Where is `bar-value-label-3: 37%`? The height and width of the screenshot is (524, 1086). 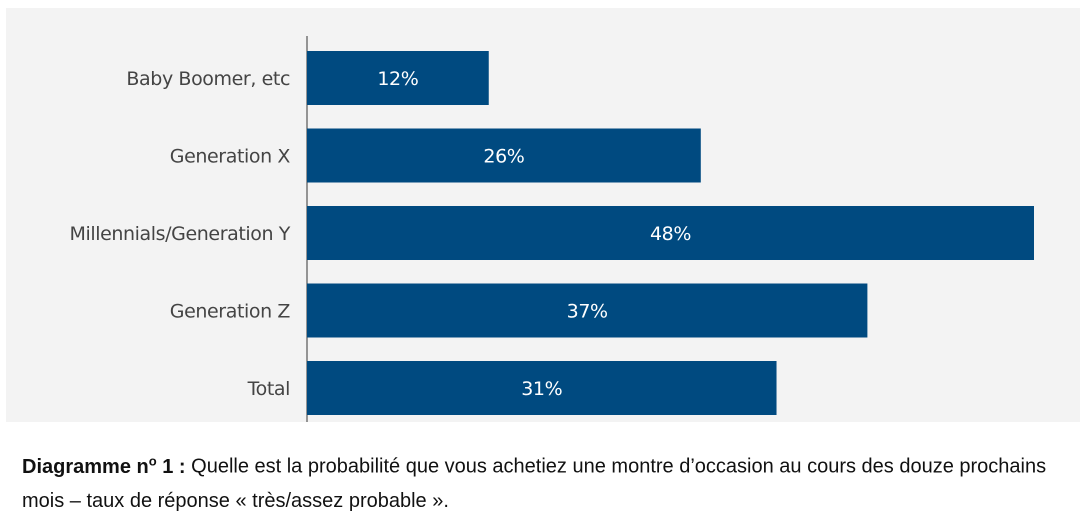 bar-value-label-3: 37% is located at coordinates (587, 312).